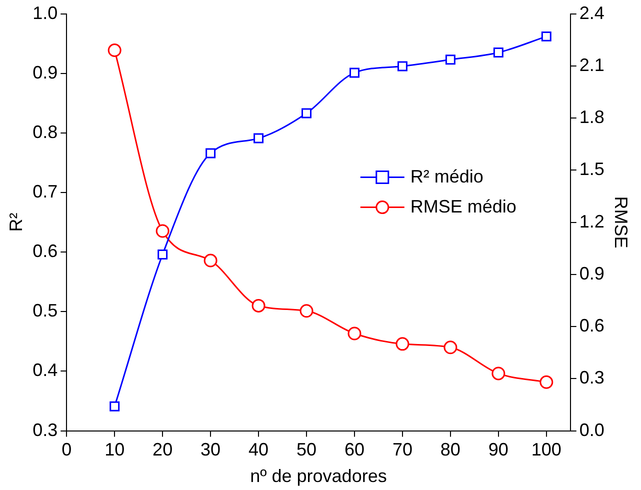  What do you see at coordinates (45, 310) in the screenshot?
I see `y-tick-label: 0.5` at bounding box center [45, 310].